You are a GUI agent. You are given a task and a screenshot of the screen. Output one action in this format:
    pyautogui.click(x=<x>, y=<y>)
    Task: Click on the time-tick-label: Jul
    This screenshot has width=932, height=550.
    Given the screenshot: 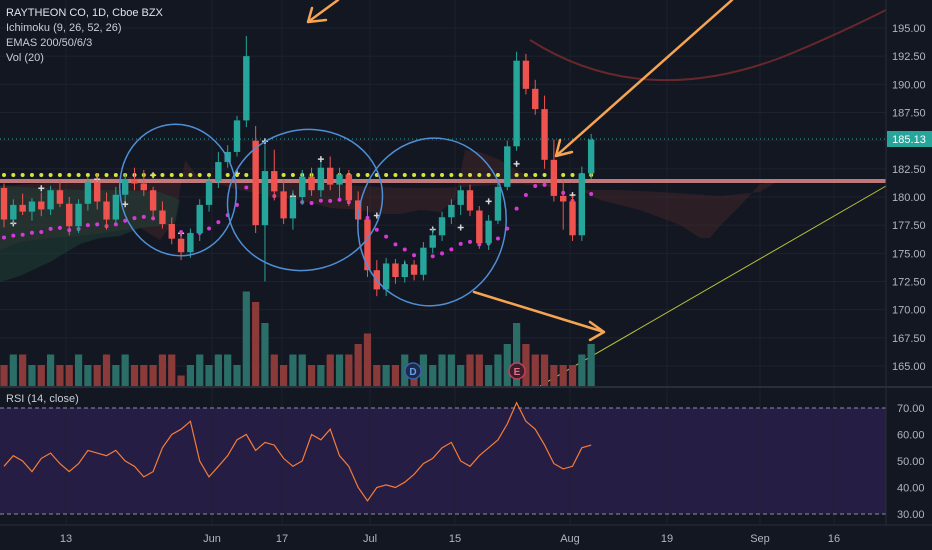 What is the action you would take?
    pyautogui.click(x=370, y=539)
    